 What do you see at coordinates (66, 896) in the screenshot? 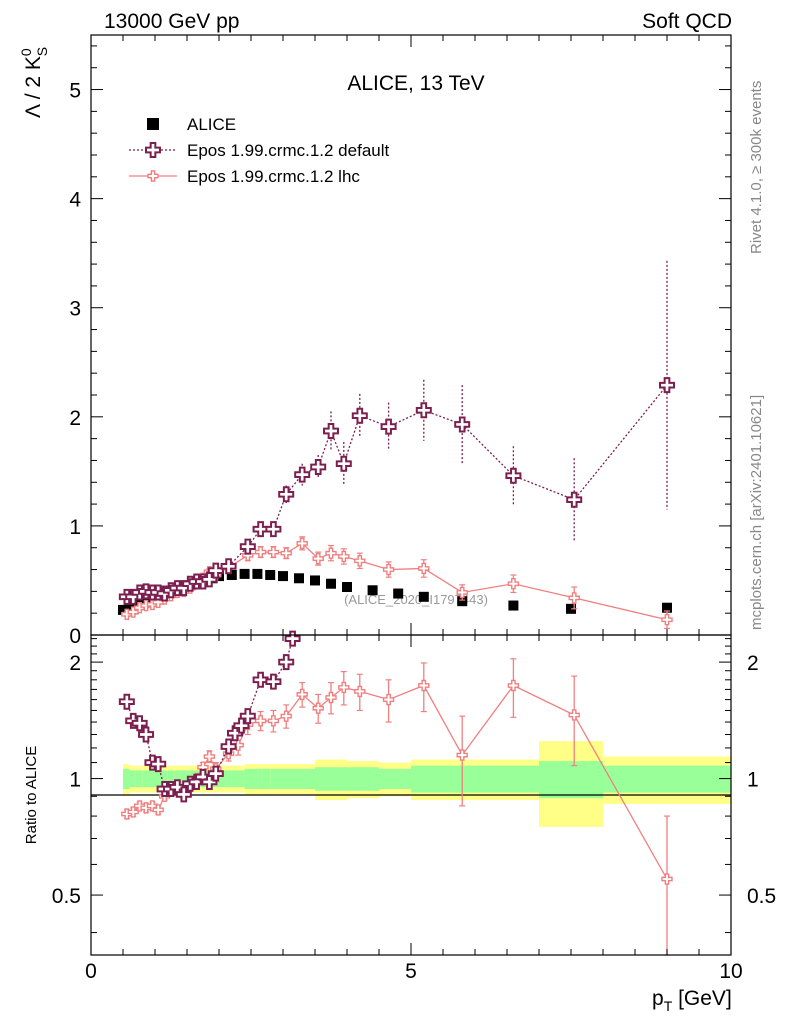
I see `ratio-y-tick-label: 0.5` at bounding box center [66, 896].